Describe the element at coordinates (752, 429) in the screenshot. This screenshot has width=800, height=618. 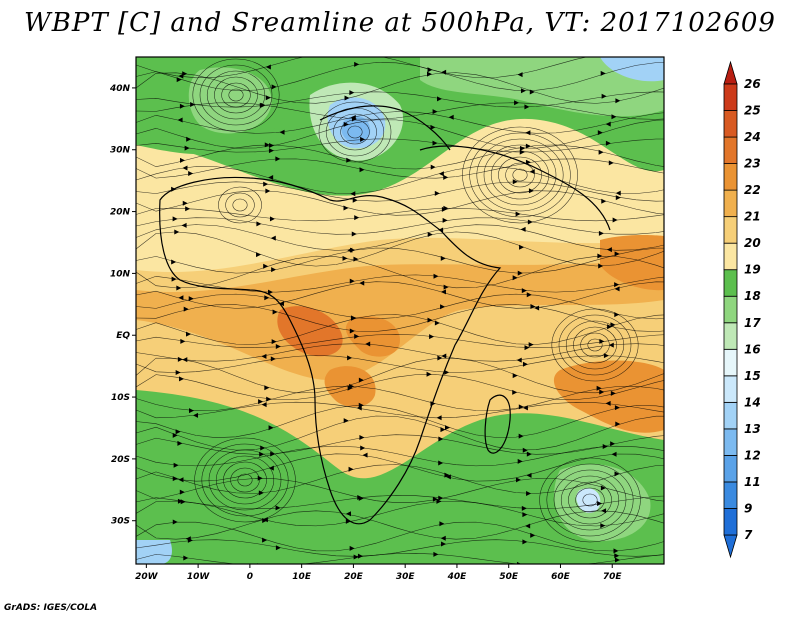
I see `colorbar-label: 13` at that location.